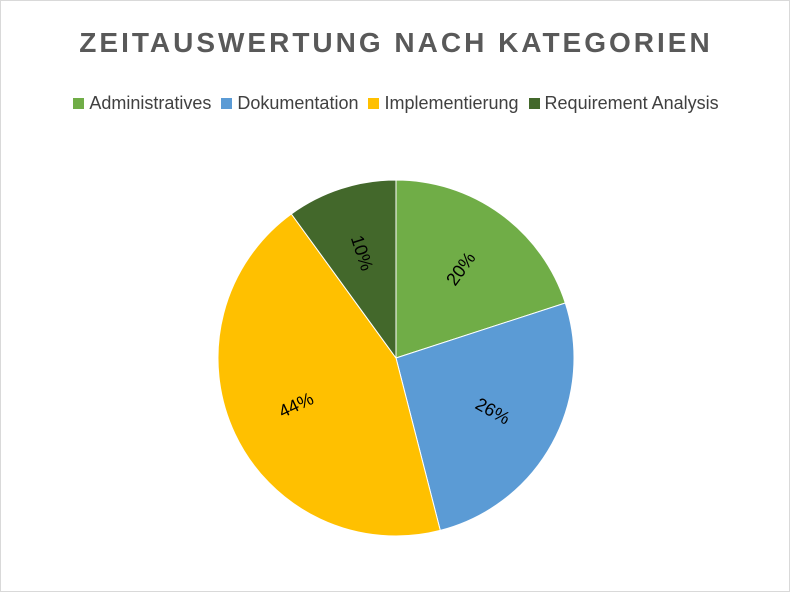 The width and height of the screenshot is (790, 593). What do you see at coordinates (631, 103) in the screenshot?
I see `legend-label-requirement-analysis: Requirement Analysis` at bounding box center [631, 103].